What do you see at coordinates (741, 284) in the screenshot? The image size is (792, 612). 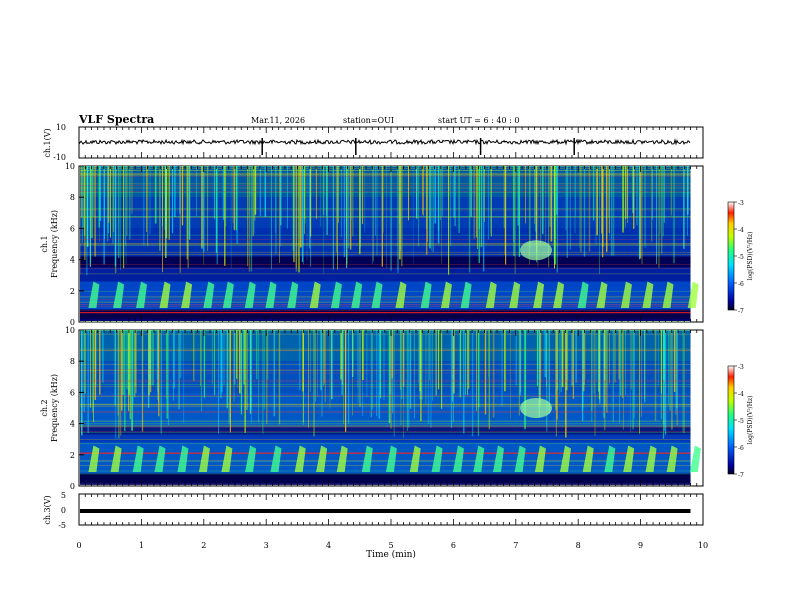 I see `ch1-colorbar-tick-label: -6` at bounding box center [741, 284].